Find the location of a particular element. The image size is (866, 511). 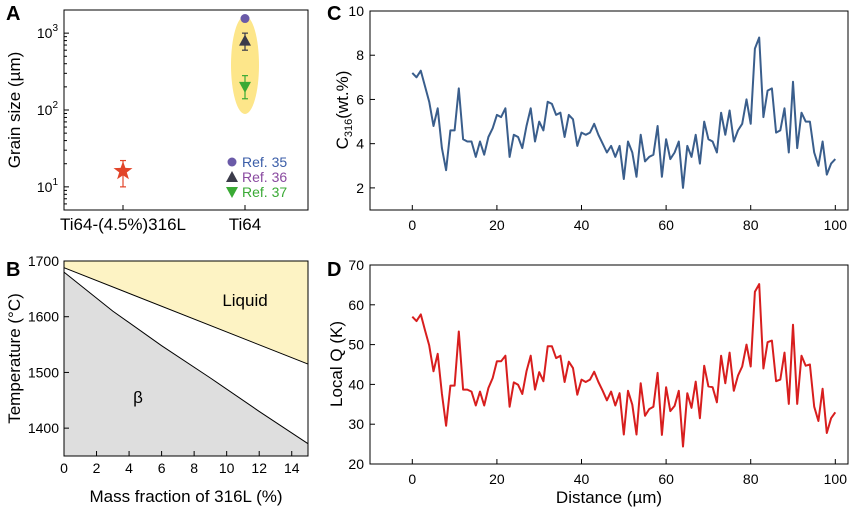

data-point-star is located at coordinates (123, 170).